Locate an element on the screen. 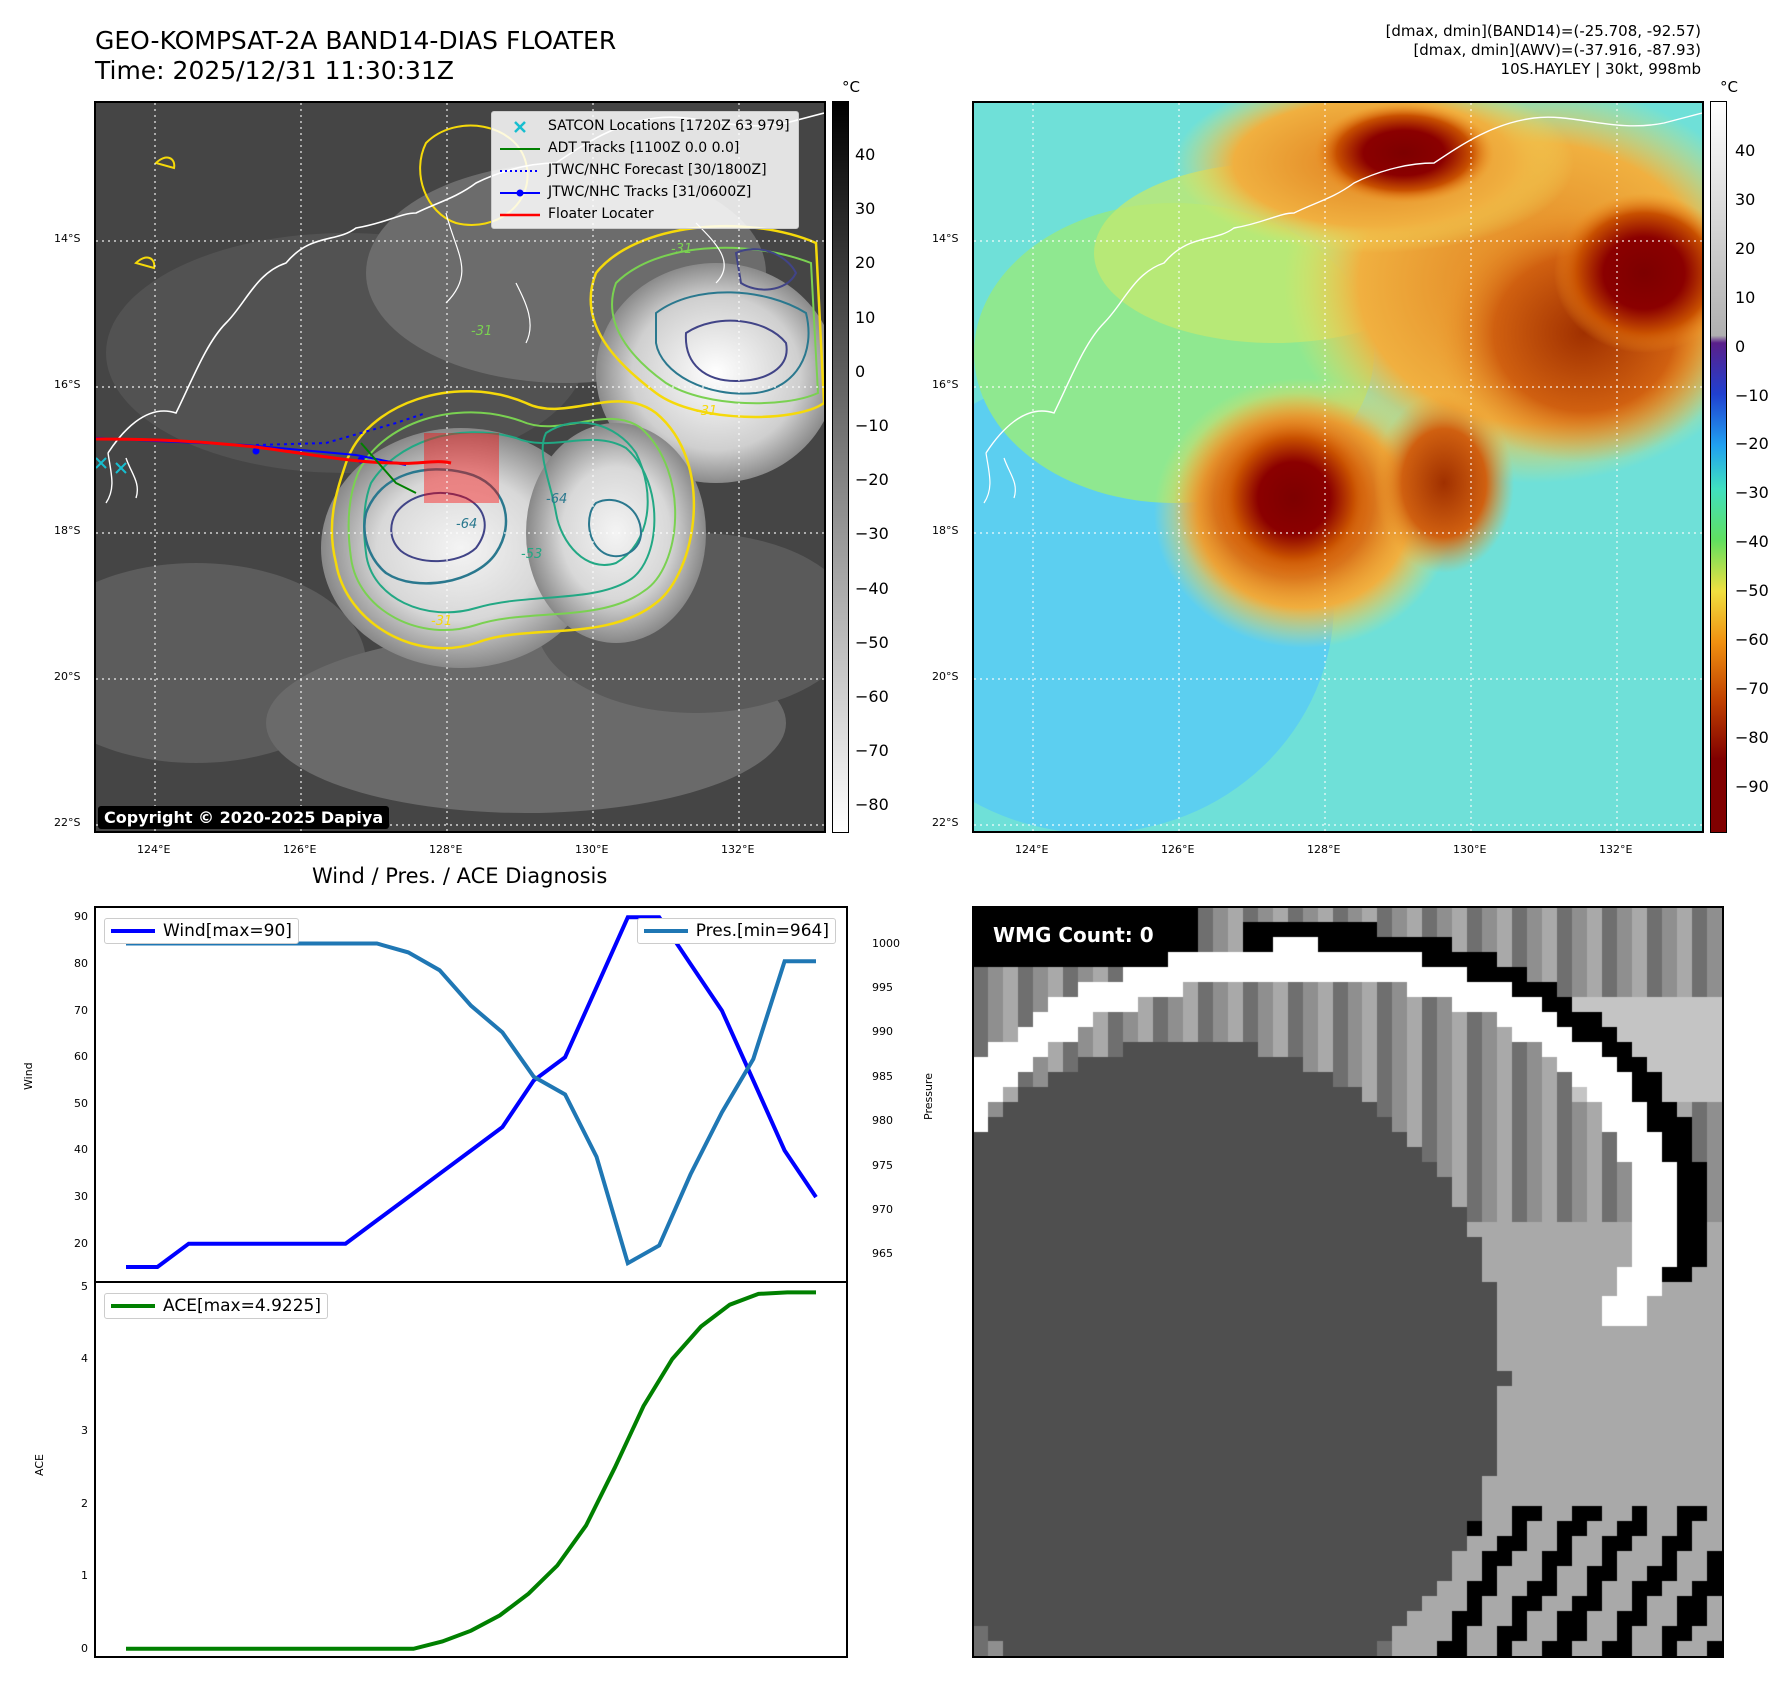 This screenshot has width=1788, height=1690. wind-legend: Wind[max=90] is located at coordinates (201, 931).